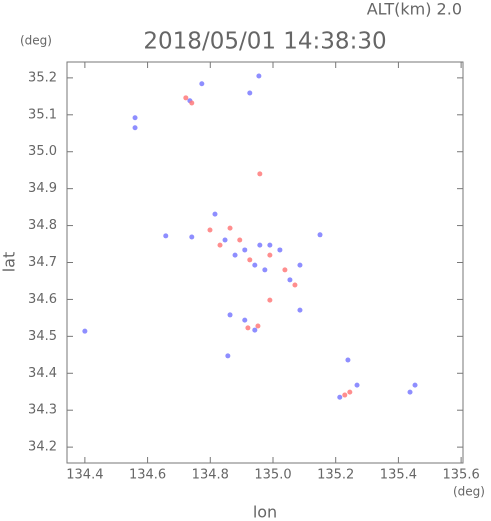 The image size is (491, 521). I want to click on altitude-label: ALT(km) 2.0, so click(414, 9).